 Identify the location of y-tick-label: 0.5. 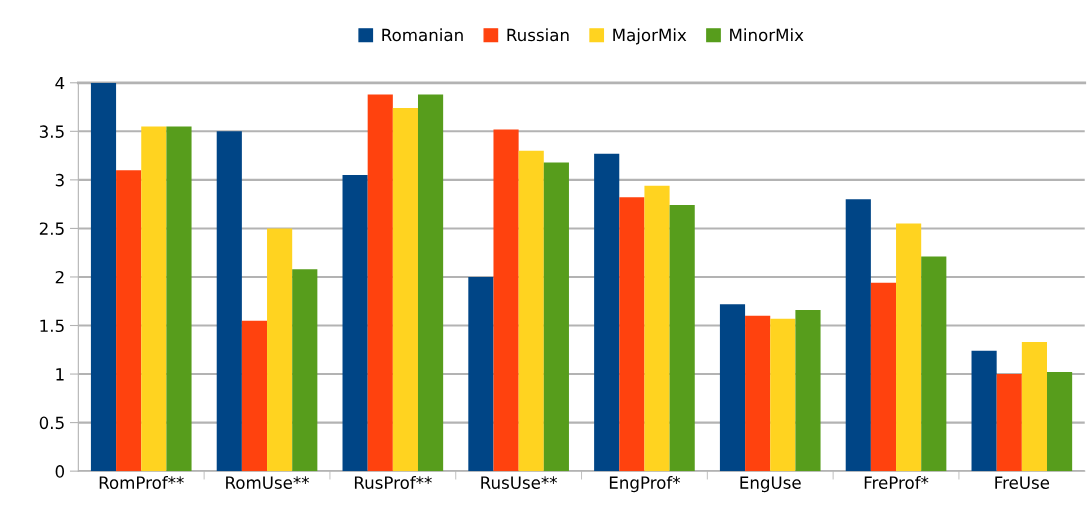
(51, 423).